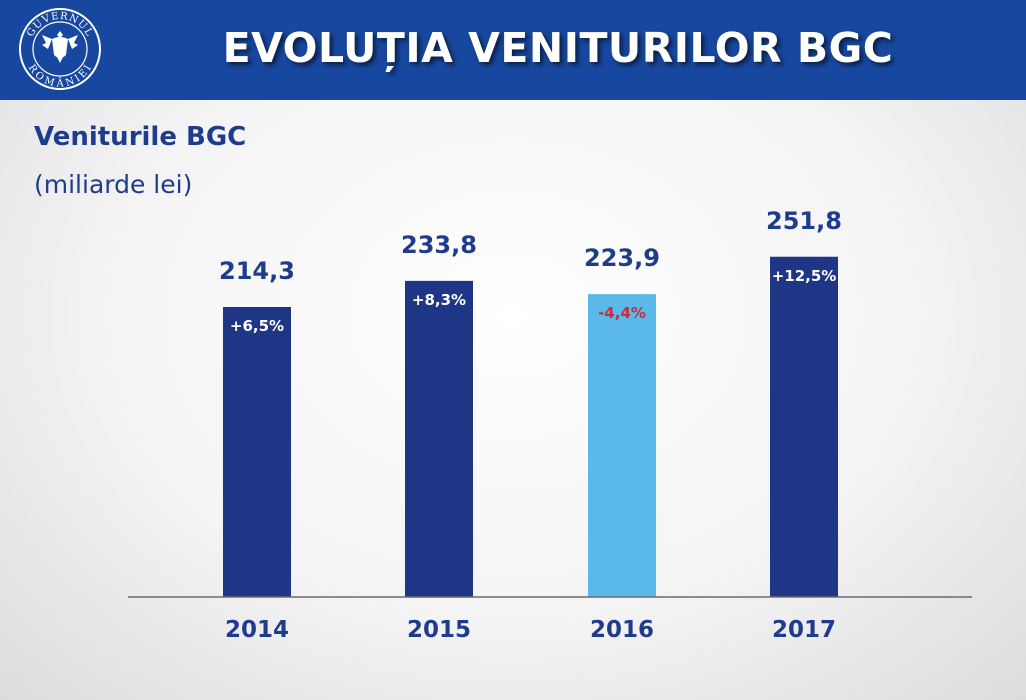 The width and height of the screenshot is (1026, 700). I want to click on change-label-2017: +12,5%, so click(804, 276).